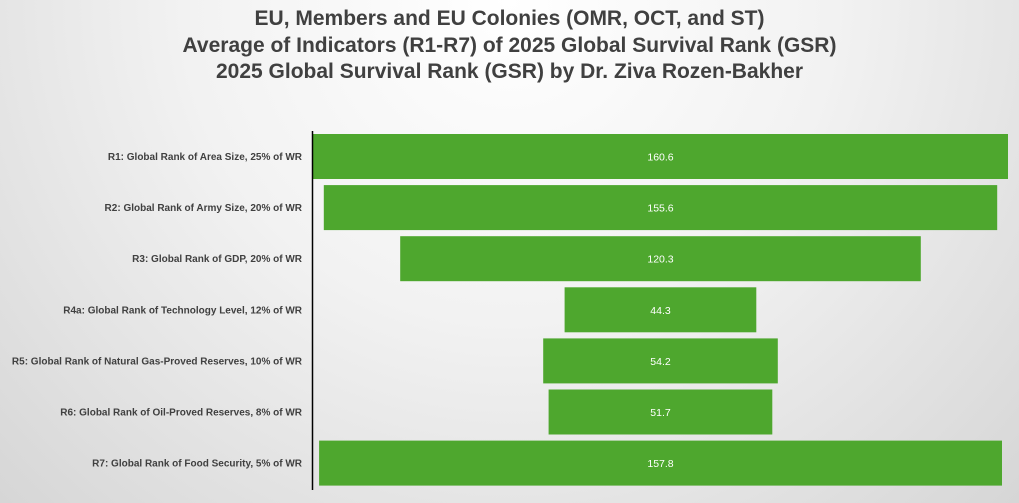 The width and height of the screenshot is (1019, 503). I want to click on bar-value-label-4: 44.3, so click(660, 311).